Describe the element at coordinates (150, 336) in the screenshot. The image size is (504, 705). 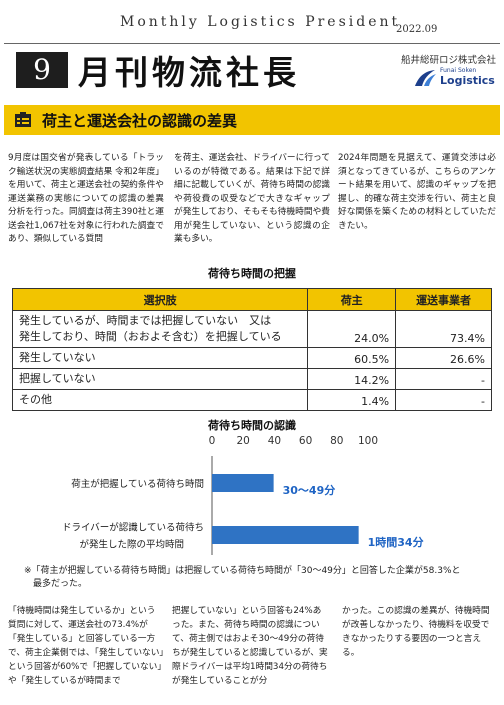
I see `option-text: 発生しており、時間（おおよそ含む）を把握している` at that location.